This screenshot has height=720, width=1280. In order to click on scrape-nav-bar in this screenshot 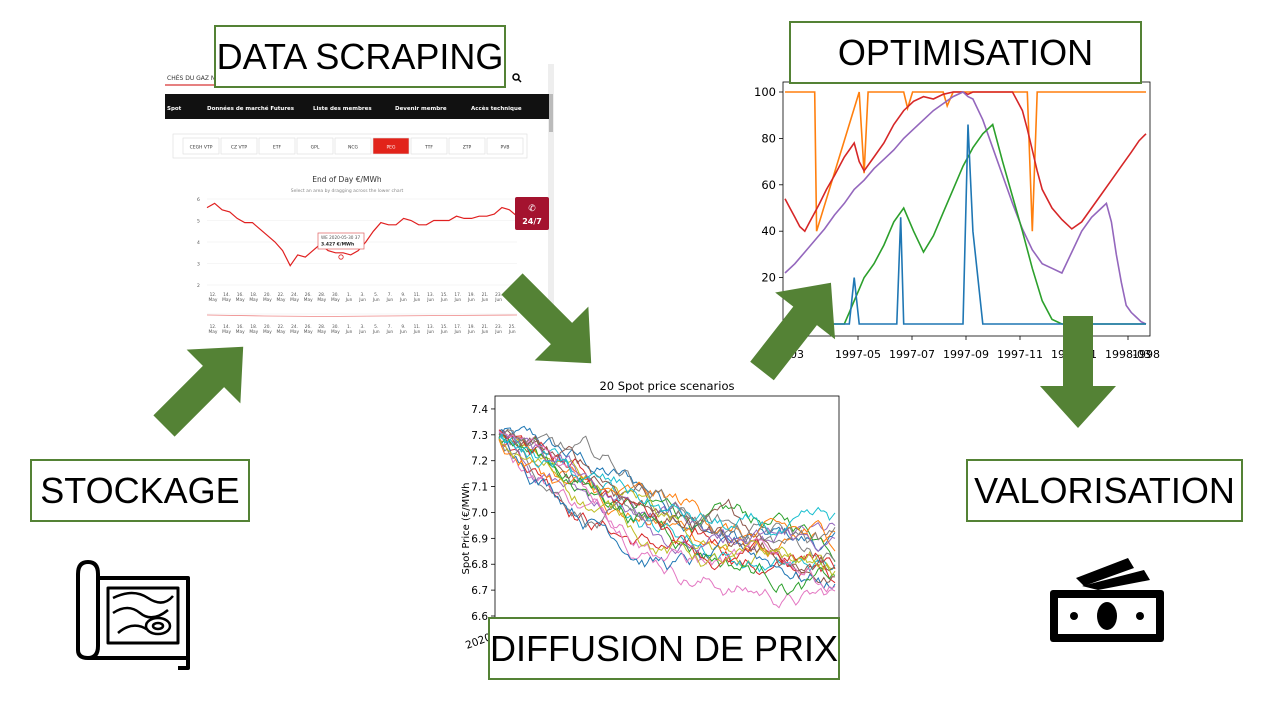, I will do `click(357, 106)`.